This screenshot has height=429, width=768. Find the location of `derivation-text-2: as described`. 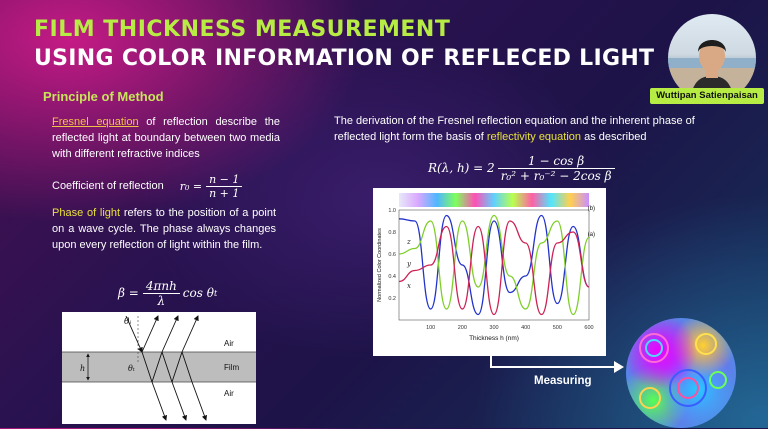

derivation-text-2: as described is located at coordinates (614, 137).